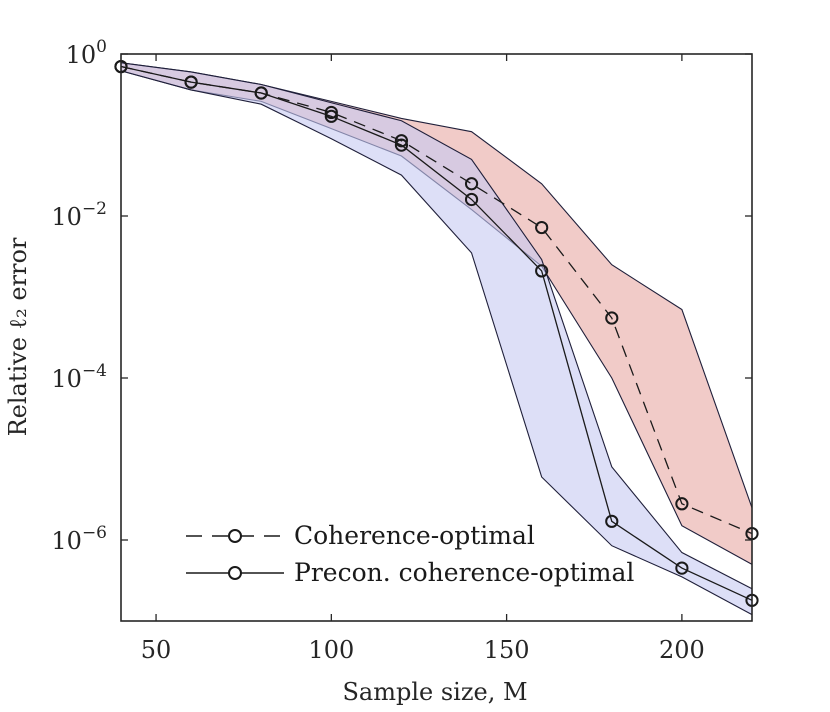 Image resolution: width=830 pixels, height=712 pixels. What do you see at coordinates (612, 318) in the screenshot?
I see `point-series-0-x180` at bounding box center [612, 318].